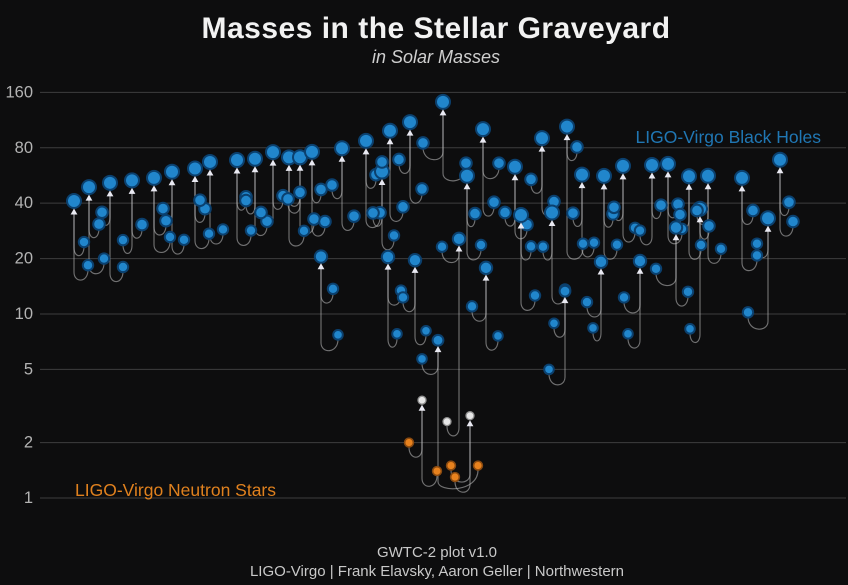 The width and height of the screenshot is (848, 585). Describe the element at coordinates (437, 552) in the screenshot. I see `footer-version: GWTC-2 plot v1.0` at that location.